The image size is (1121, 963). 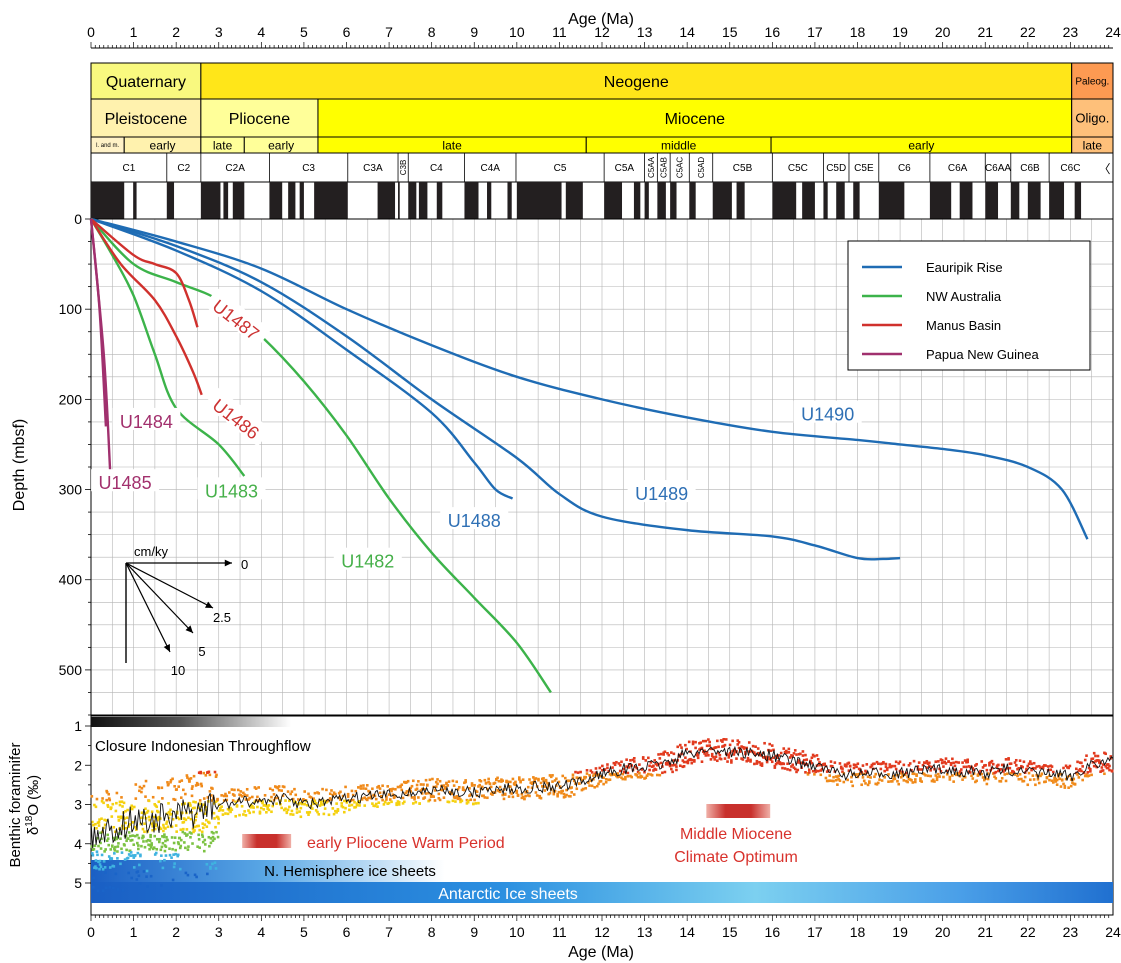 I want to click on chron-label: C2, so click(x=183, y=168).